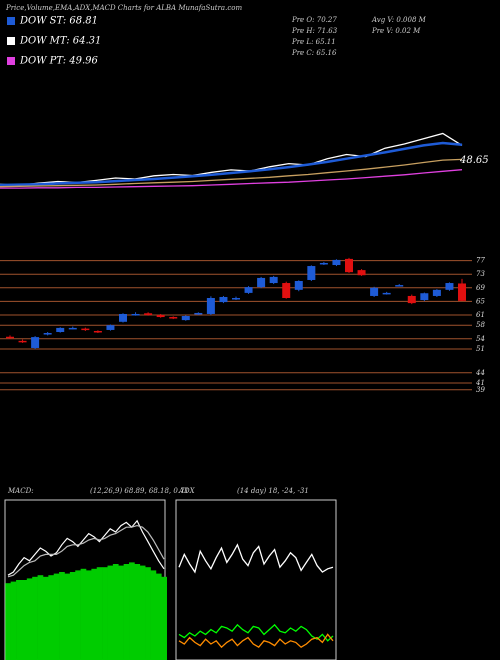 Image resolution: width=500 pixels, height=660 pixels. Describe the element at coordinates (59, 61) in the screenshot. I see `legend-label: DOW PT: 49.96` at that location.